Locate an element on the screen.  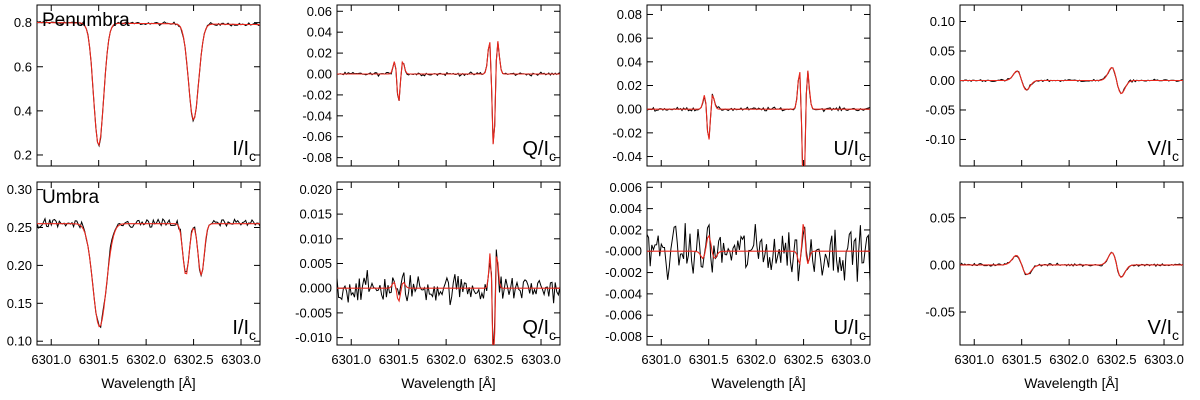
y-tick-label: -0.06 is located at coordinates (317, 136).